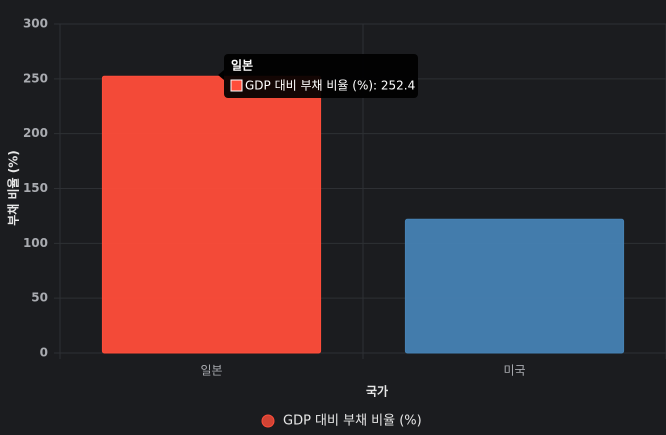  What do you see at coordinates (35, 78) in the screenshot?
I see `y-tick-label: 250` at bounding box center [35, 78].